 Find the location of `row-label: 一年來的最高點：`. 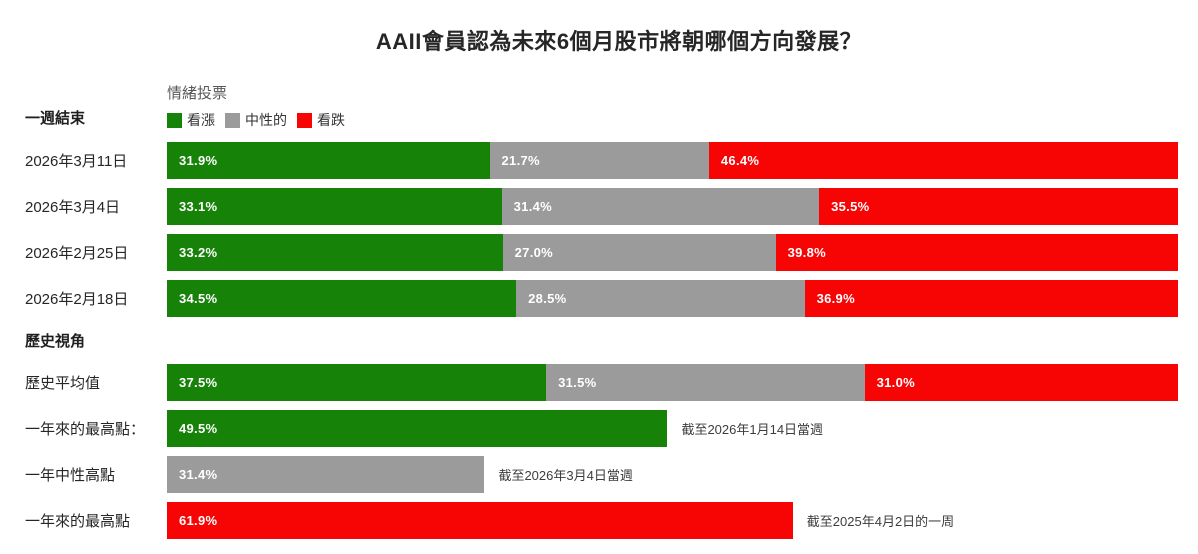

row-label: 一年來的最高點： is located at coordinates (85, 429).